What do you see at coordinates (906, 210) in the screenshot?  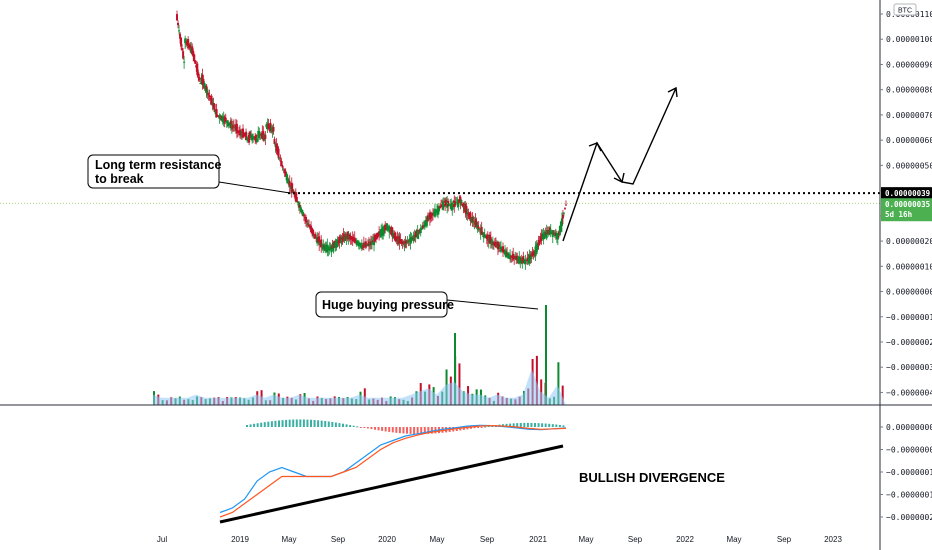 I see `current-price-tag-box` at bounding box center [906, 210].